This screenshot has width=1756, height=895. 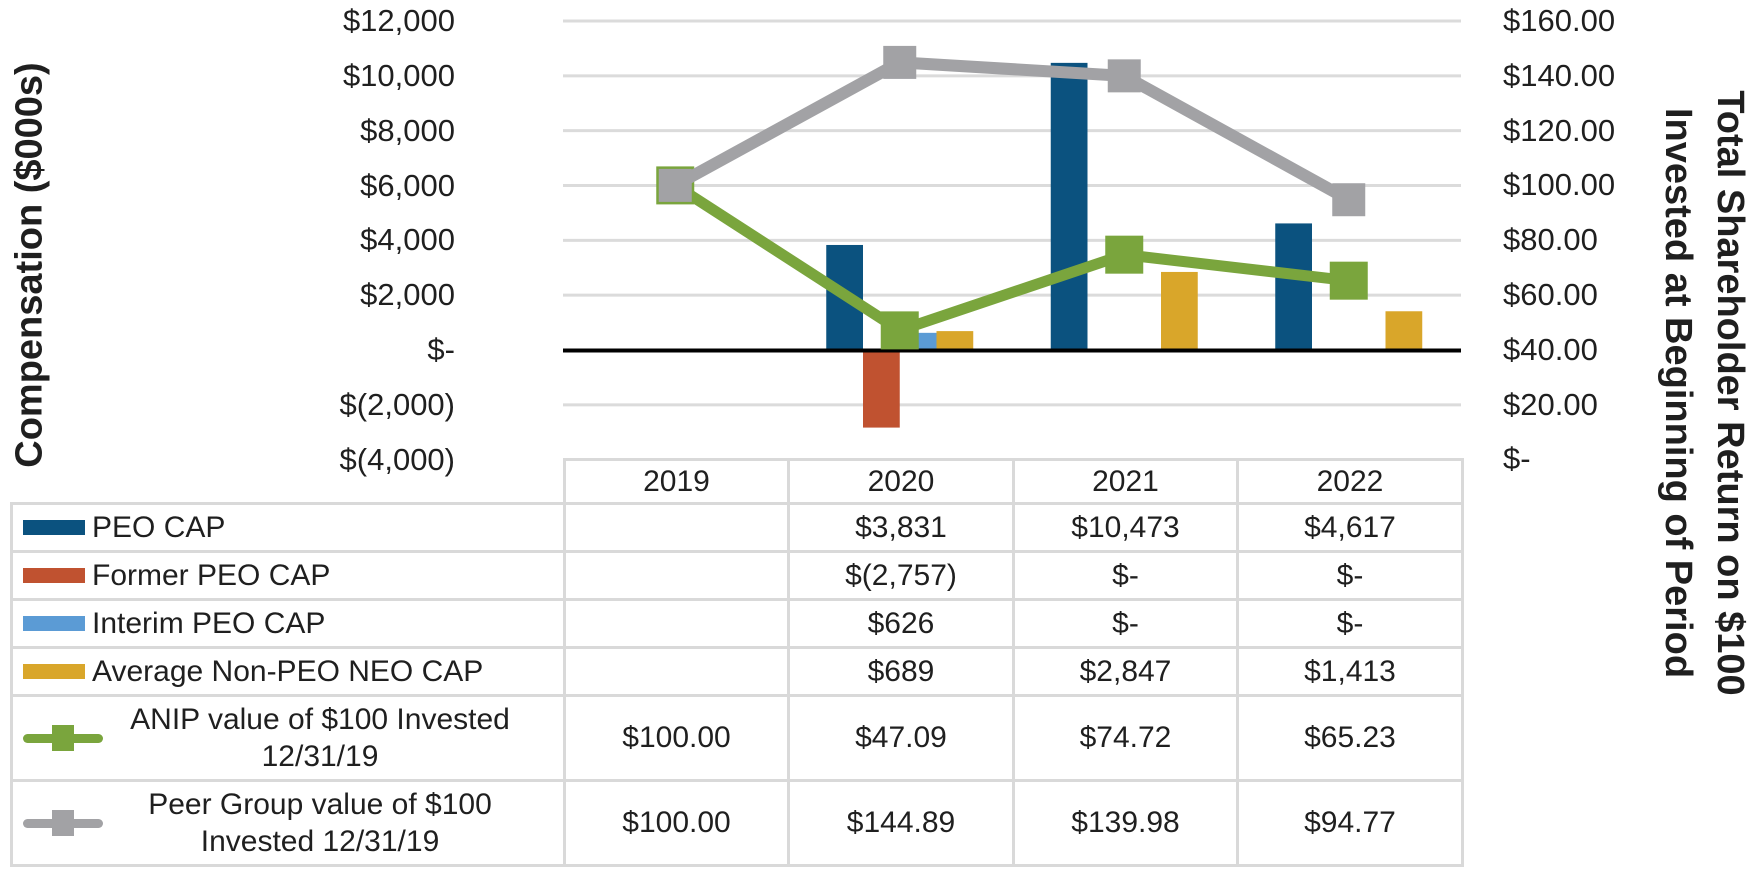 What do you see at coordinates (441, 349) in the screenshot?
I see `left-axis-tick: $-` at bounding box center [441, 349].